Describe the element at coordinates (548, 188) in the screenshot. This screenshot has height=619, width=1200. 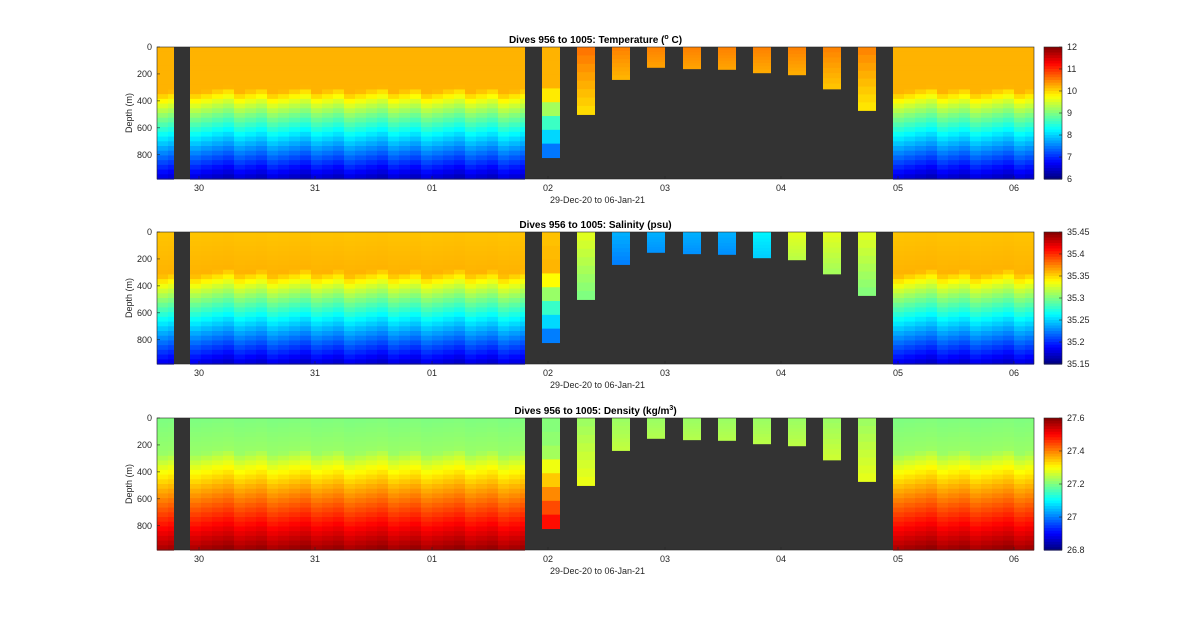
I see `x-tick-label: 02` at that location.